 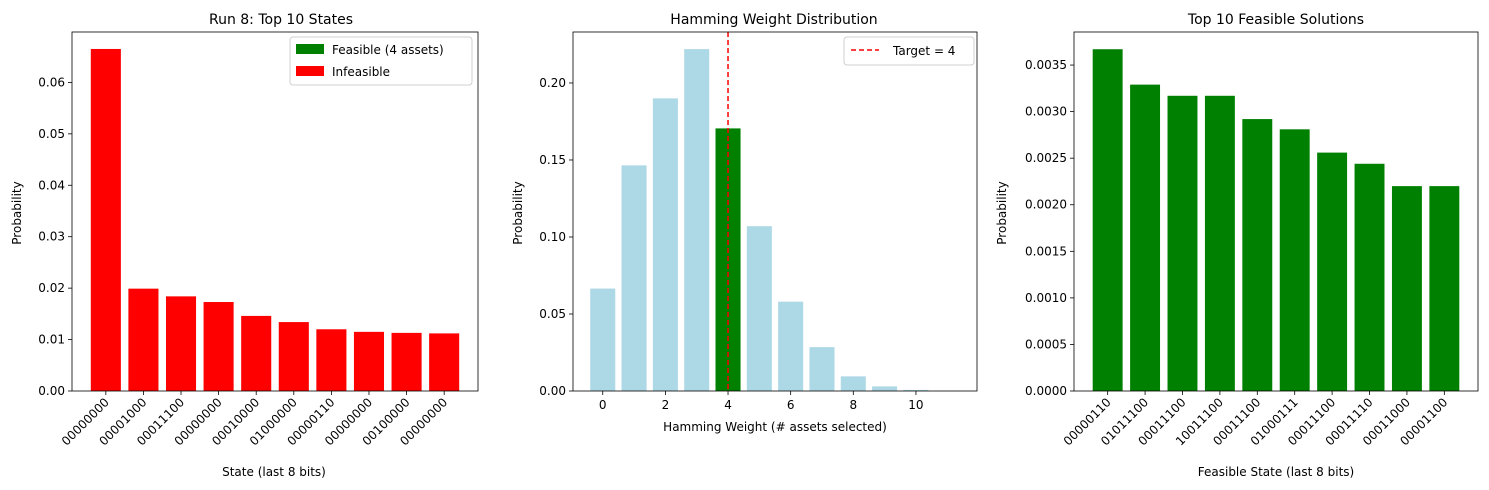 I want to click on y-tick-label: 0.10, so click(x=552, y=237).